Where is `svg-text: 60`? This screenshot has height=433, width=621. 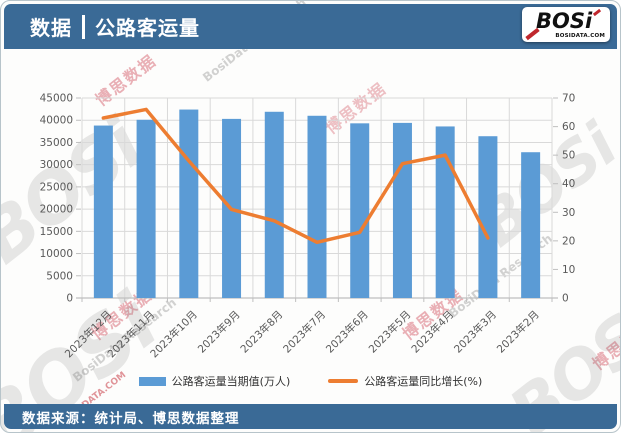 svg-text: 60 is located at coordinates (568, 127).